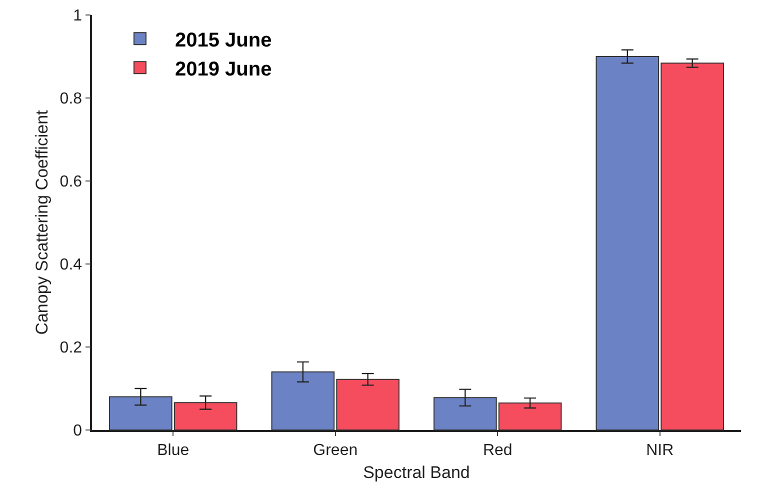 This screenshot has width=761, height=495. Describe the element at coordinates (416, 472) in the screenshot. I see `x-axis-title: Spectral Band` at that location.